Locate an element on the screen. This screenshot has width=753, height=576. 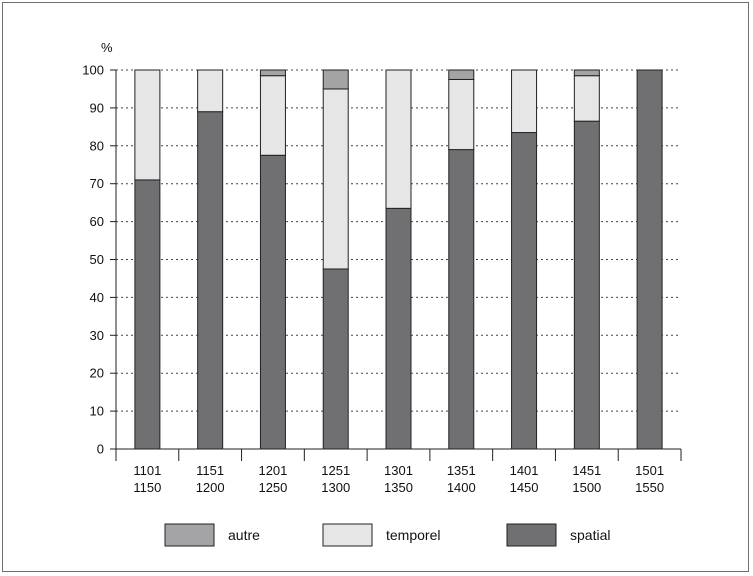
x-tick-label-start: 1351 is located at coordinates (461, 470).